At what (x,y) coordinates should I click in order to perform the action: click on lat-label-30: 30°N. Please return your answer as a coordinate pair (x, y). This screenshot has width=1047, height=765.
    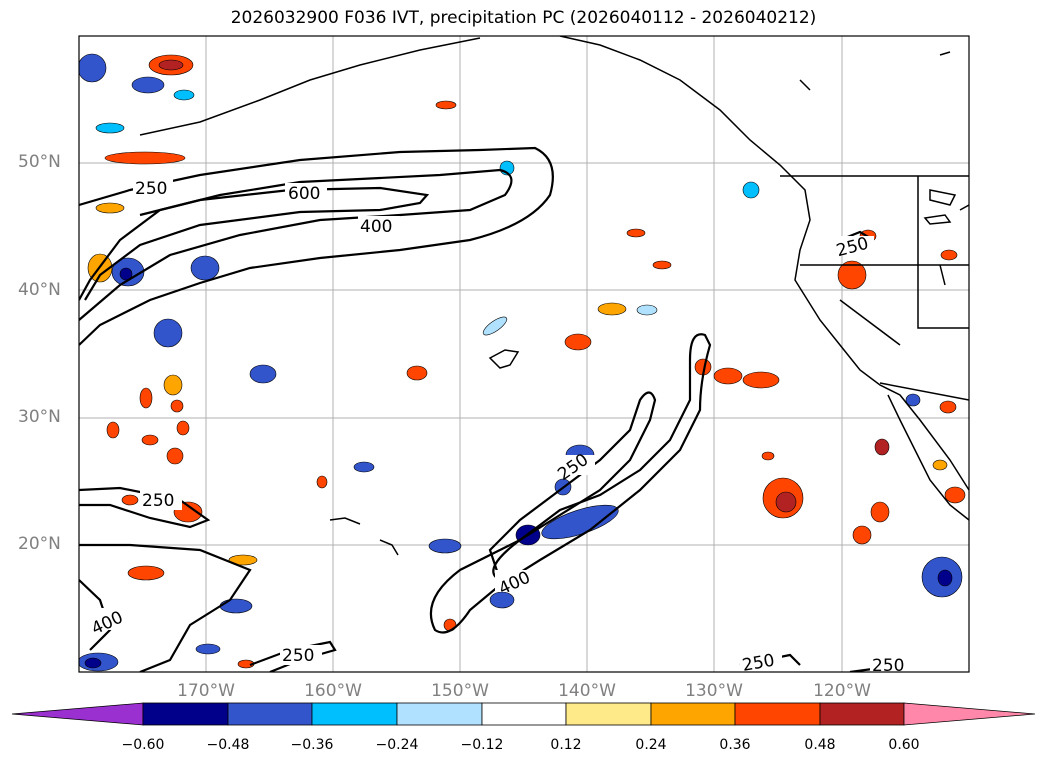
    Looking at the image, I should click on (39, 417).